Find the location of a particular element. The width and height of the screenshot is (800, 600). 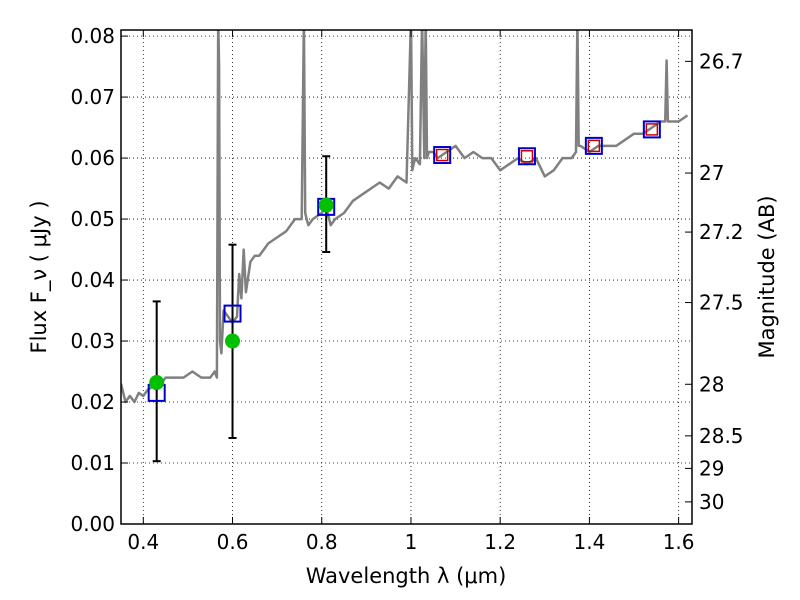

y-tick-label-7: 0.07 is located at coordinates (92, 97).